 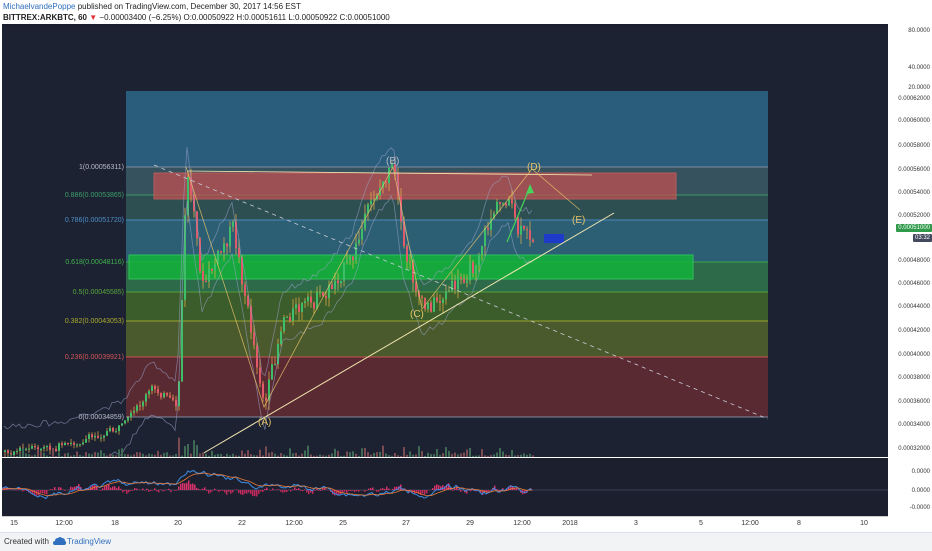 I want to click on target-box, so click(x=554, y=238).